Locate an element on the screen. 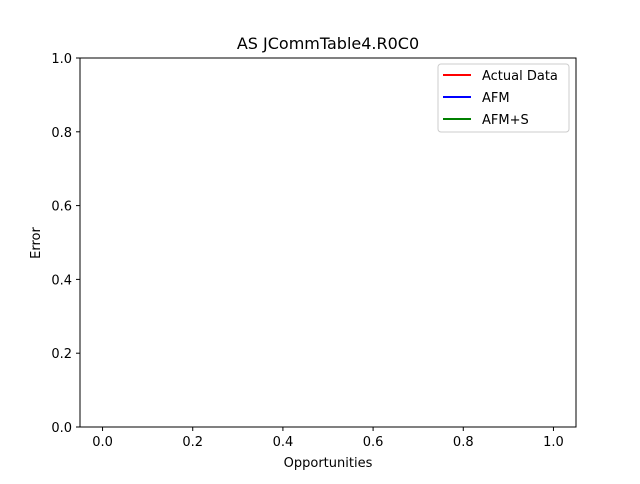  legend-box is located at coordinates (503, 98).